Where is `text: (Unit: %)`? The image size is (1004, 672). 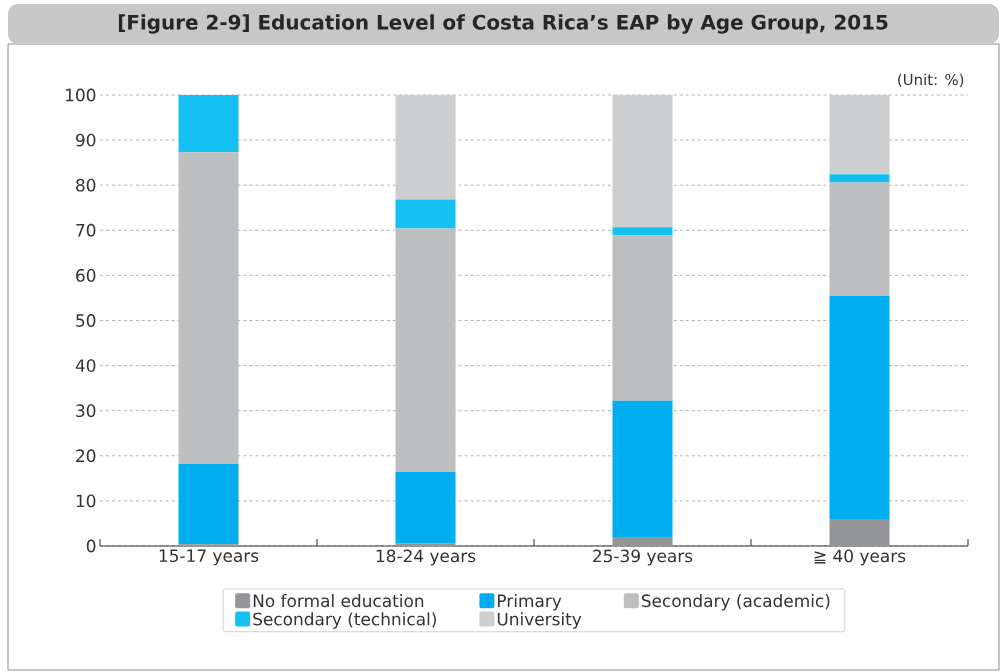
text: (Unit: %) is located at coordinates (931, 80).